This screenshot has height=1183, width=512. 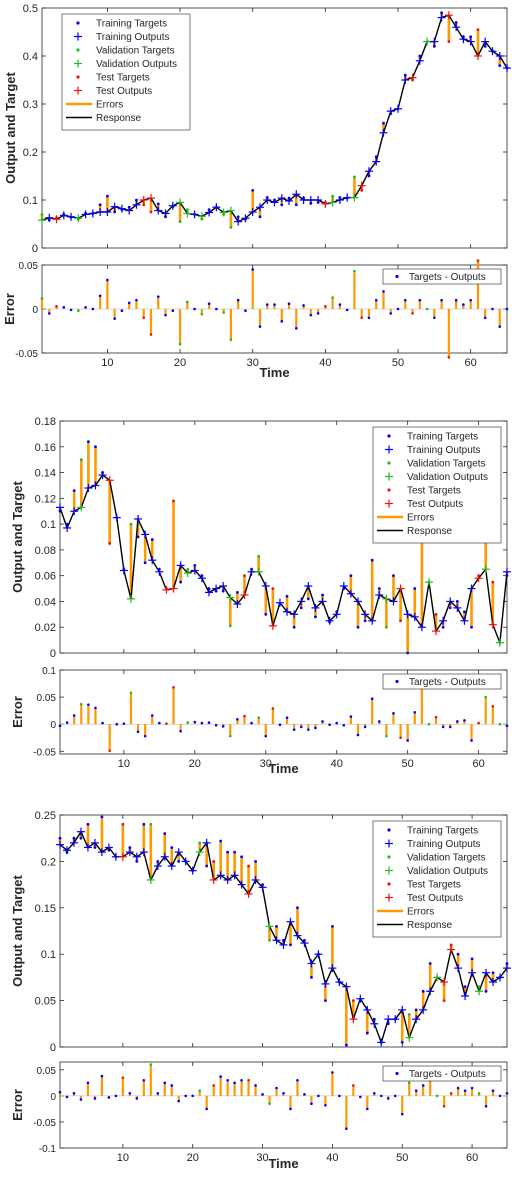 I want to click on y-tick-label: 0.15, so click(x=45, y=909).